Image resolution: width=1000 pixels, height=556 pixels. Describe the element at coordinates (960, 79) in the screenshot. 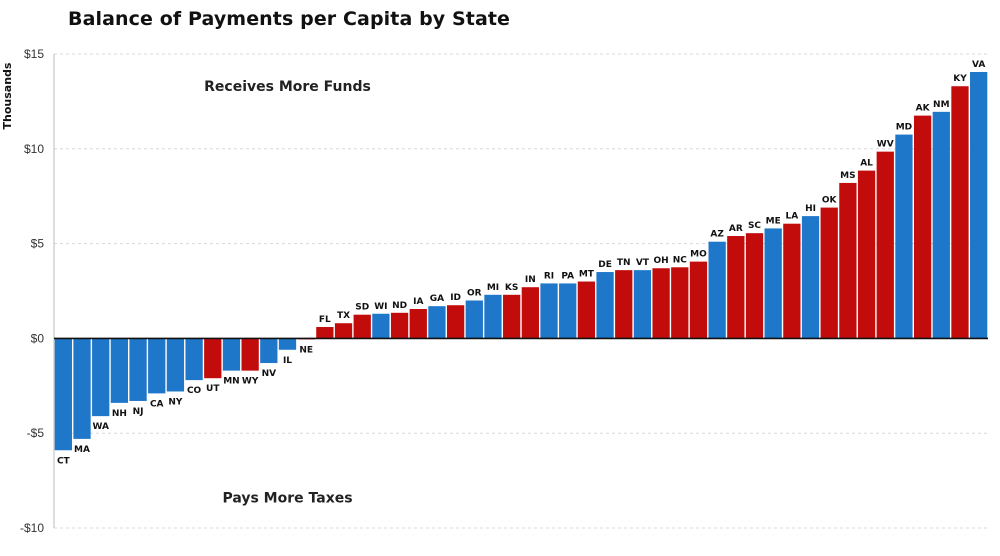

I see `bar-label-ky: KY` at that location.